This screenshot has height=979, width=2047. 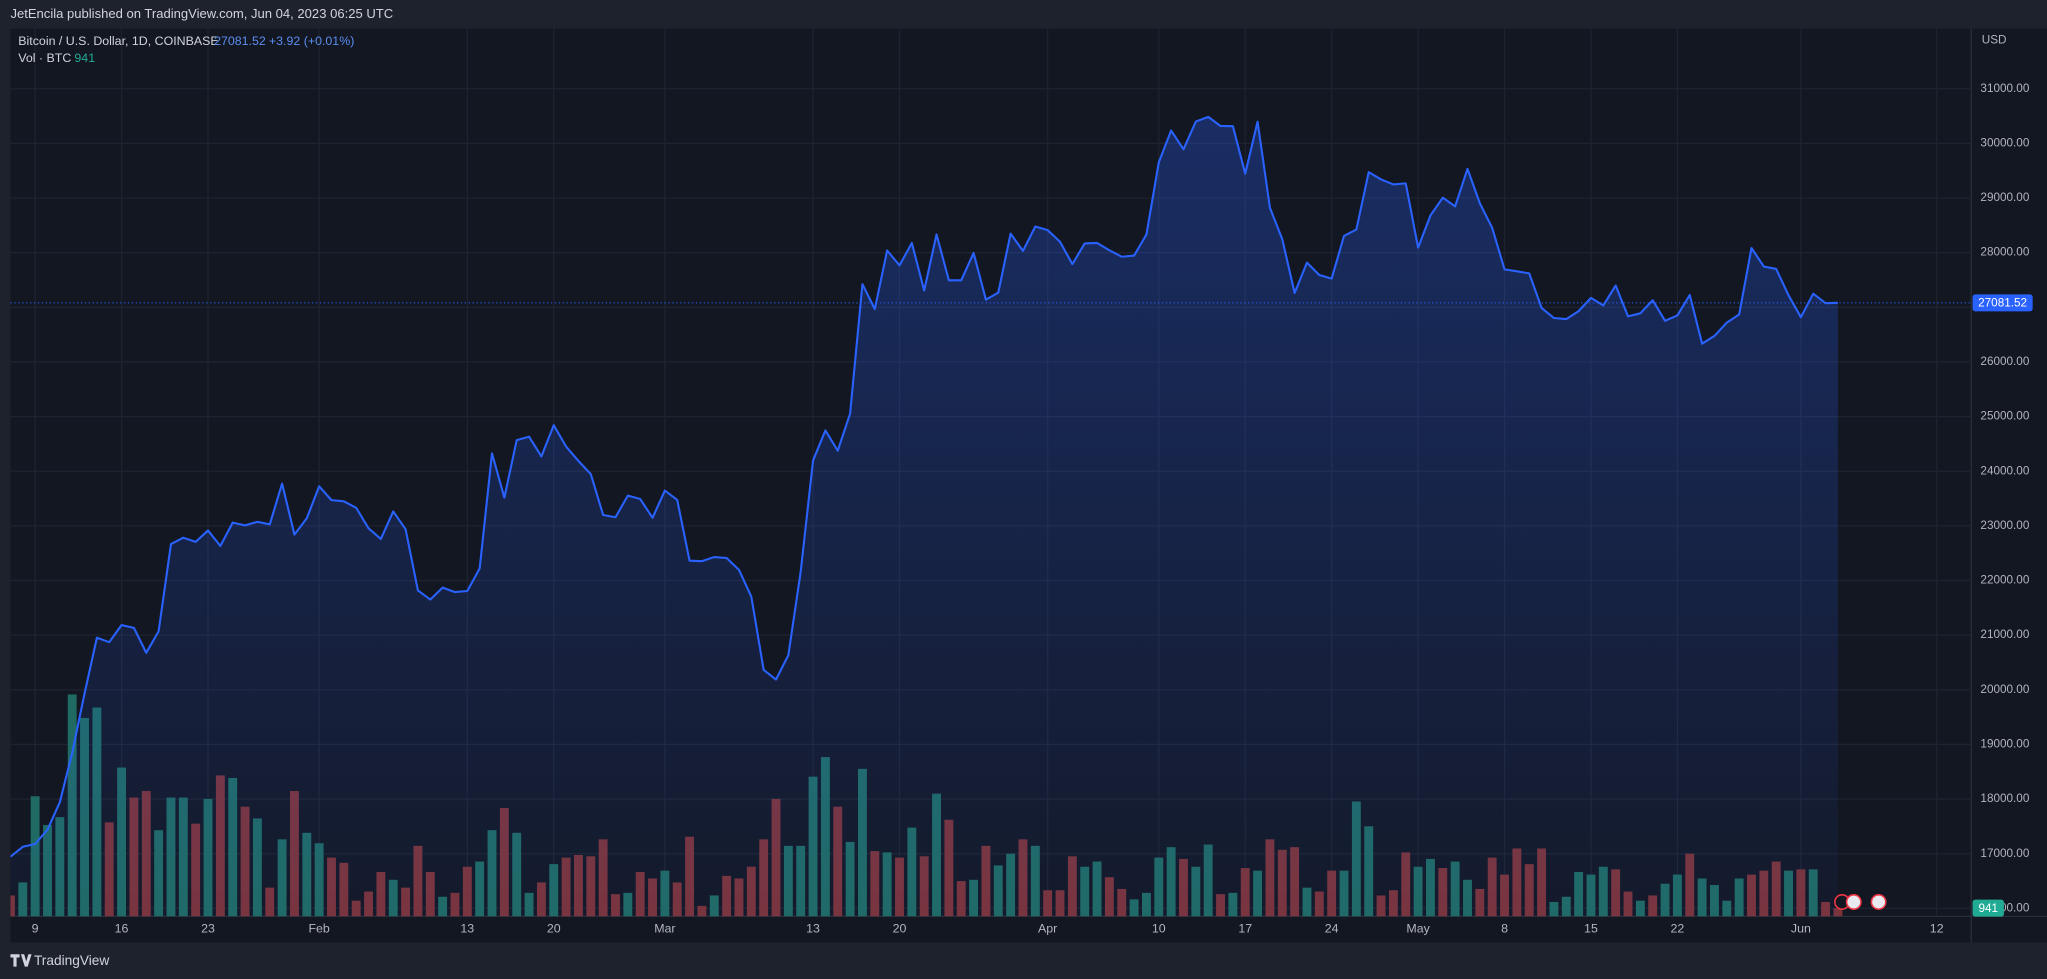 What do you see at coordinates (118, 41) in the screenshot?
I see `symbol-legend: Bitcoin / U.S. Dollar, 1D, COINBASE` at bounding box center [118, 41].